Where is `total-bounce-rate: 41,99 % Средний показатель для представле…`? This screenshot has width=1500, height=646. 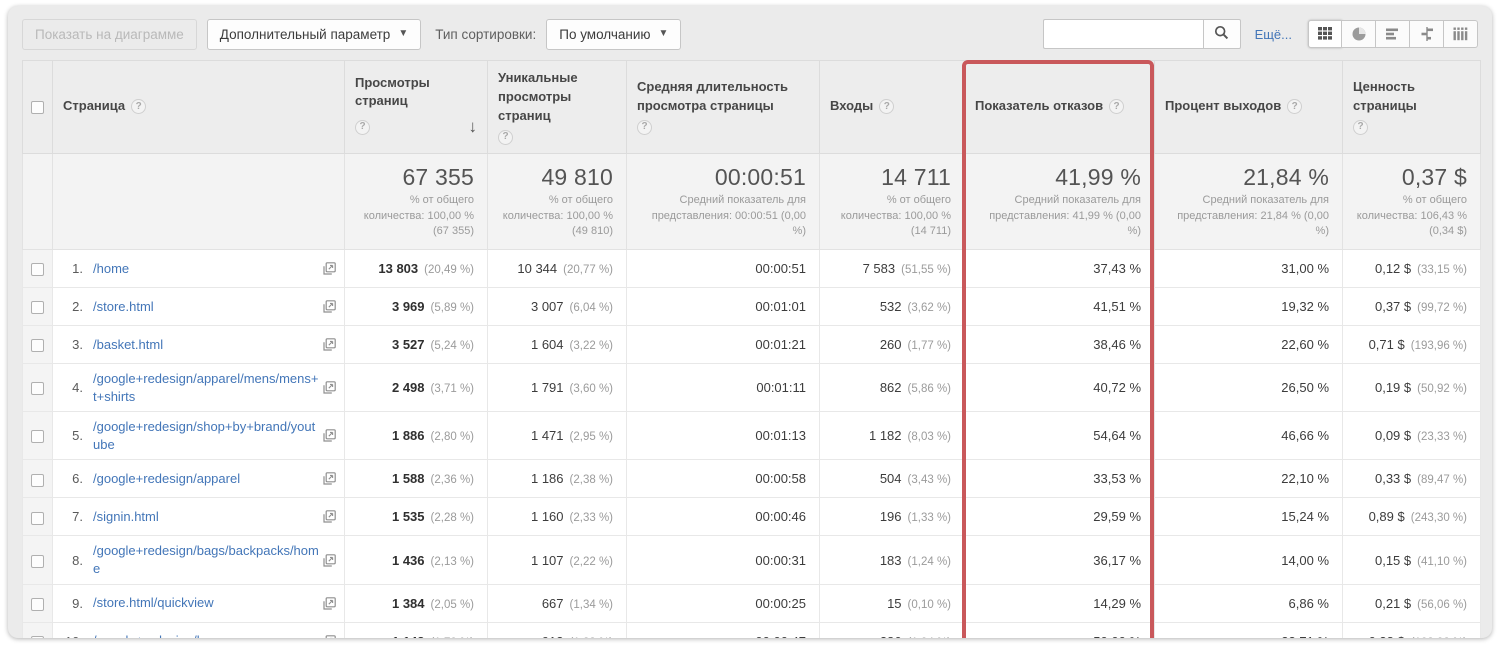
total-bounce-rate: 41,99 % Средний показатель для представле… is located at coordinates (1059, 201).